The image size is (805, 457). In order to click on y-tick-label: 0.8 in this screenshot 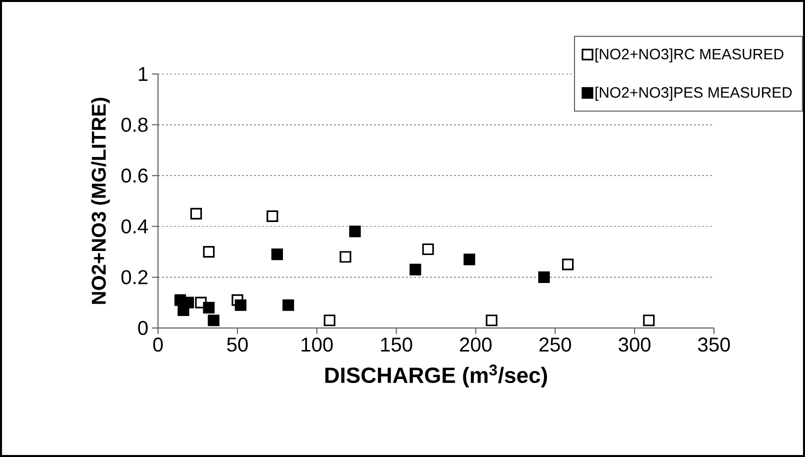, I will do `click(134, 125)`.